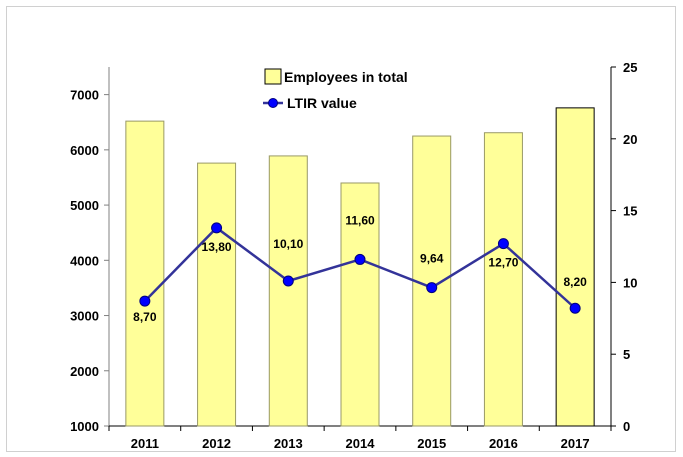  I want to click on line-series, so click(360, 268).